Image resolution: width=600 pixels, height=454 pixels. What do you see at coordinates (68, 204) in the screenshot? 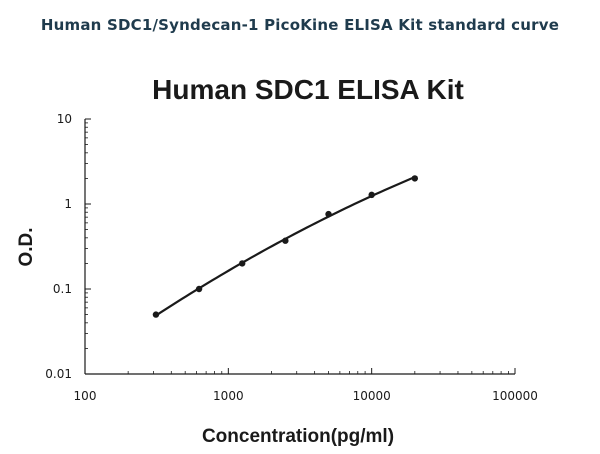
I see `y-tick-label: 1` at bounding box center [68, 204].